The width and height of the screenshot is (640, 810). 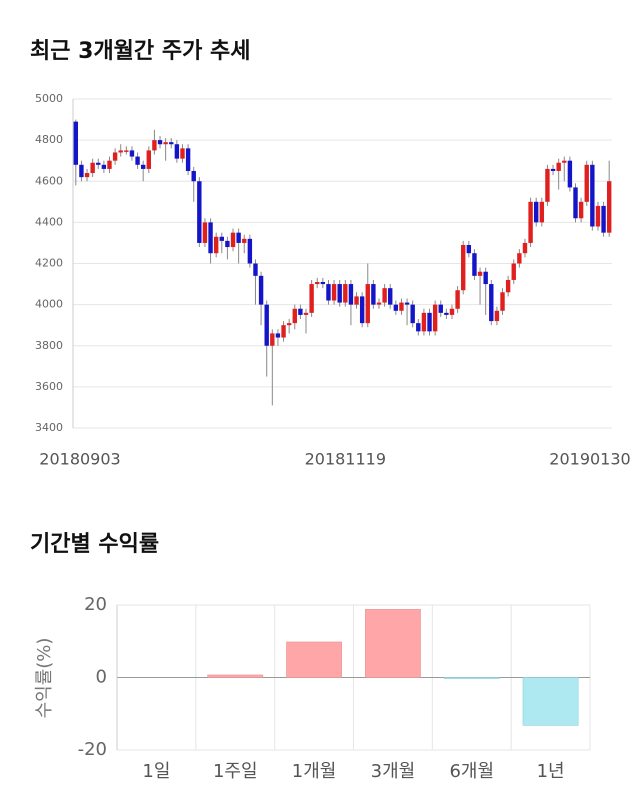 What do you see at coordinates (589, 459) in the screenshot?
I see `x-tick-label: 20190130` at bounding box center [589, 459].